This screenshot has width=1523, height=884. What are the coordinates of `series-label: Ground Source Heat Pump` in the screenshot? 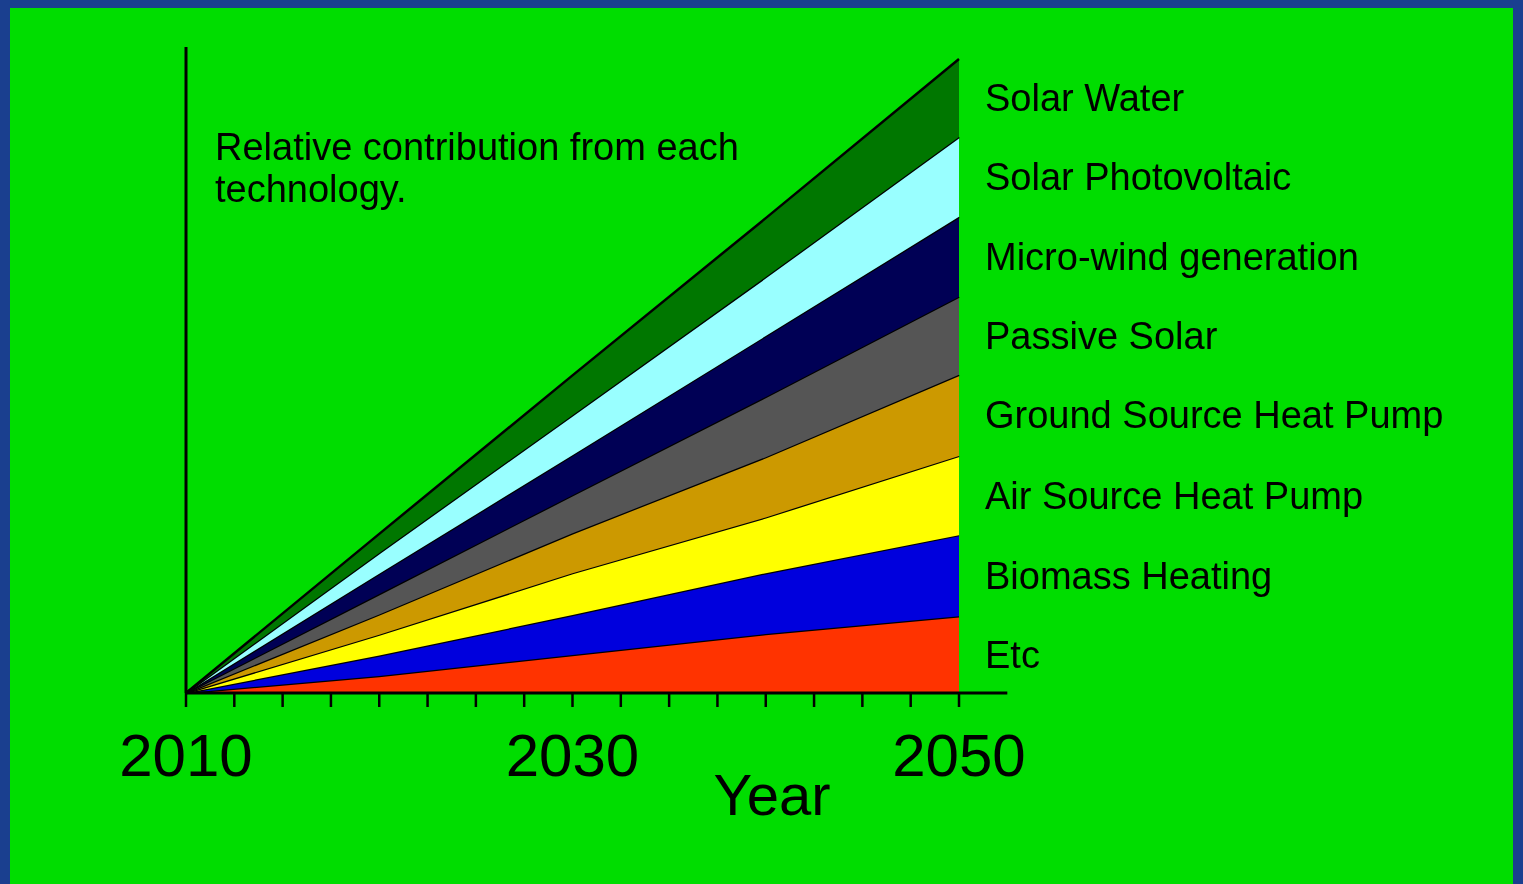 It's located at (1214, 415).